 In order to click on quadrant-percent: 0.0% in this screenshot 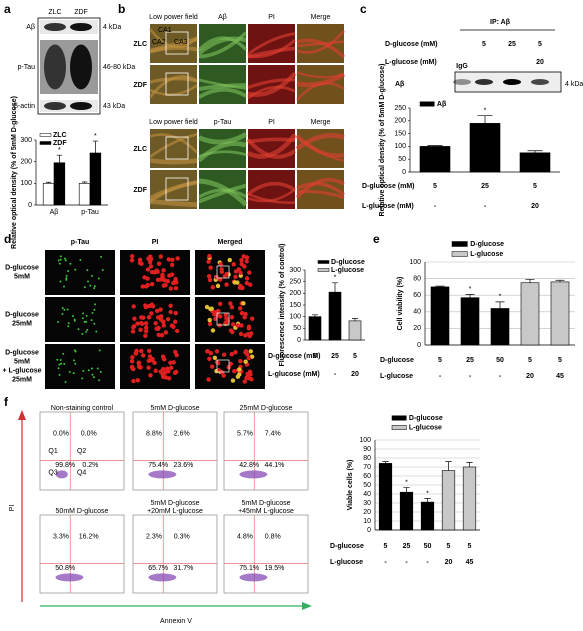, I will do `click(61, 434)`.